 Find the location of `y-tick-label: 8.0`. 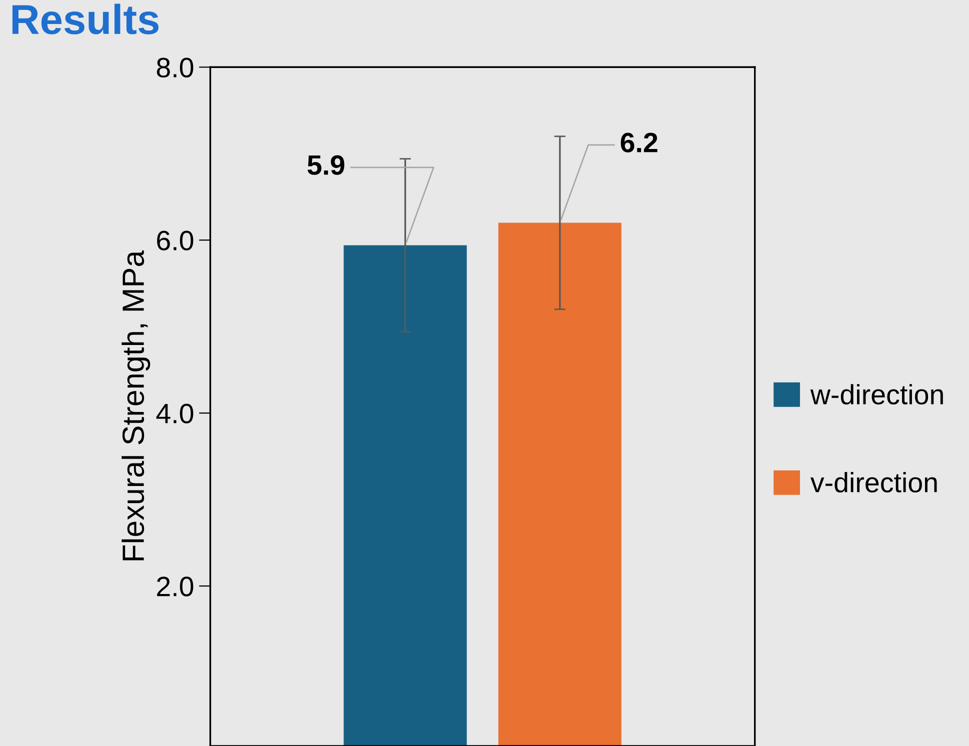

y-tick-label: 8.0 is located at coordinates (175, 68).